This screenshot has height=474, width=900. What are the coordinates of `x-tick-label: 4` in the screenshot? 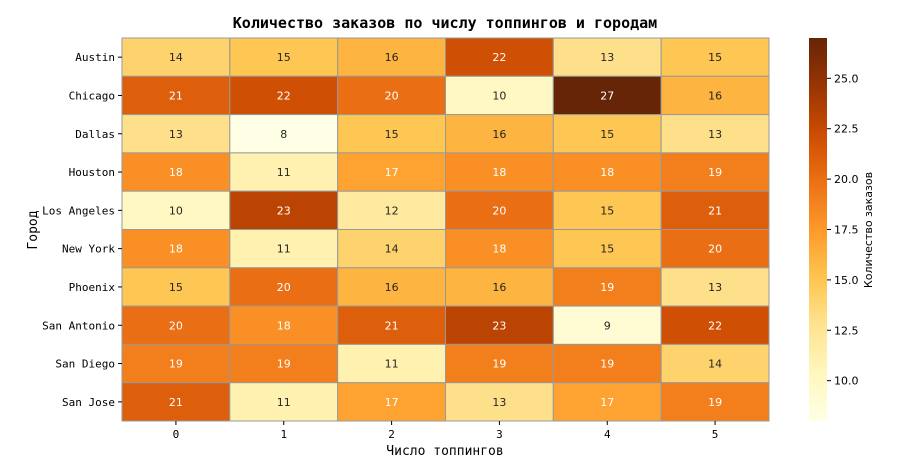 It's located at (607, 434).